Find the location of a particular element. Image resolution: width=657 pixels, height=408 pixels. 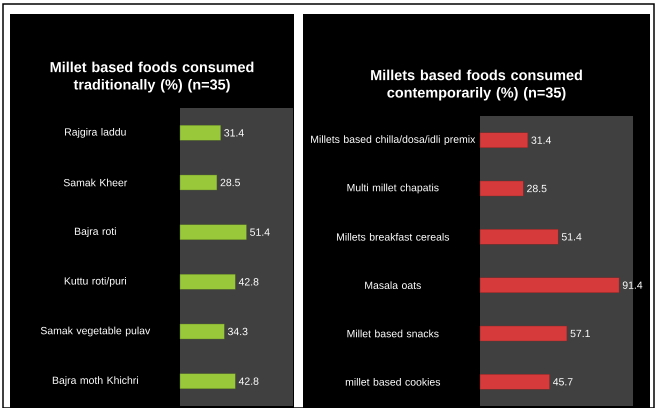

chart-title: Millet based foods consumed traditionally (%) (n=35) is located at coordinates (152, 77).